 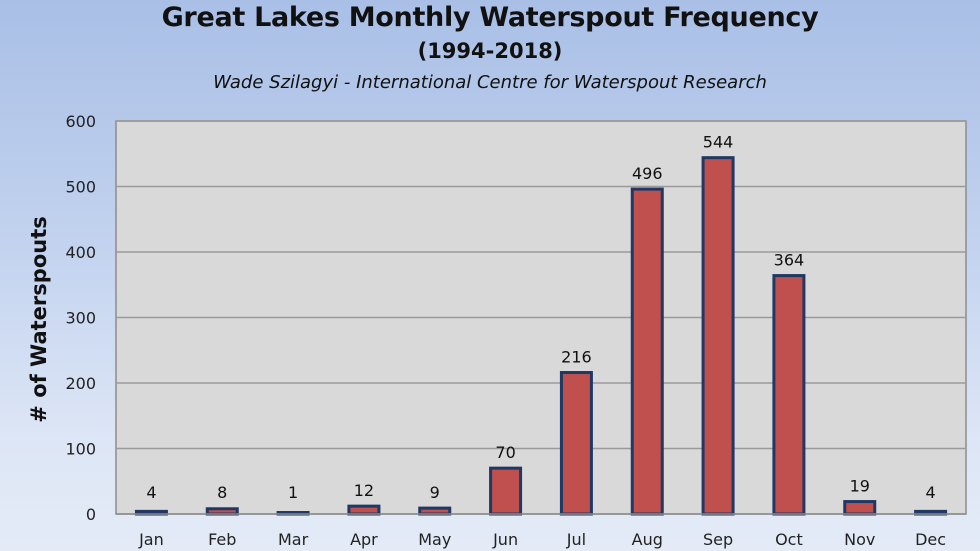 What do you see at coordinates (647, 539) in the screenshot?
I see `x-tick-label: Aug` at bounding box center [647, 539].